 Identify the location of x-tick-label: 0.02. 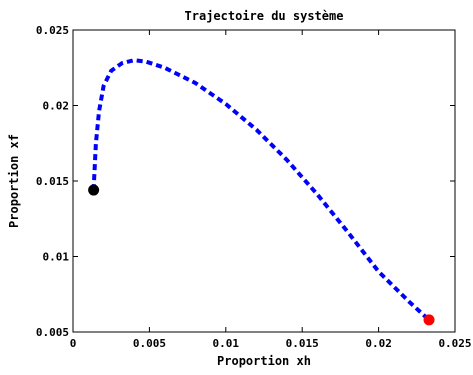
(378, 343).